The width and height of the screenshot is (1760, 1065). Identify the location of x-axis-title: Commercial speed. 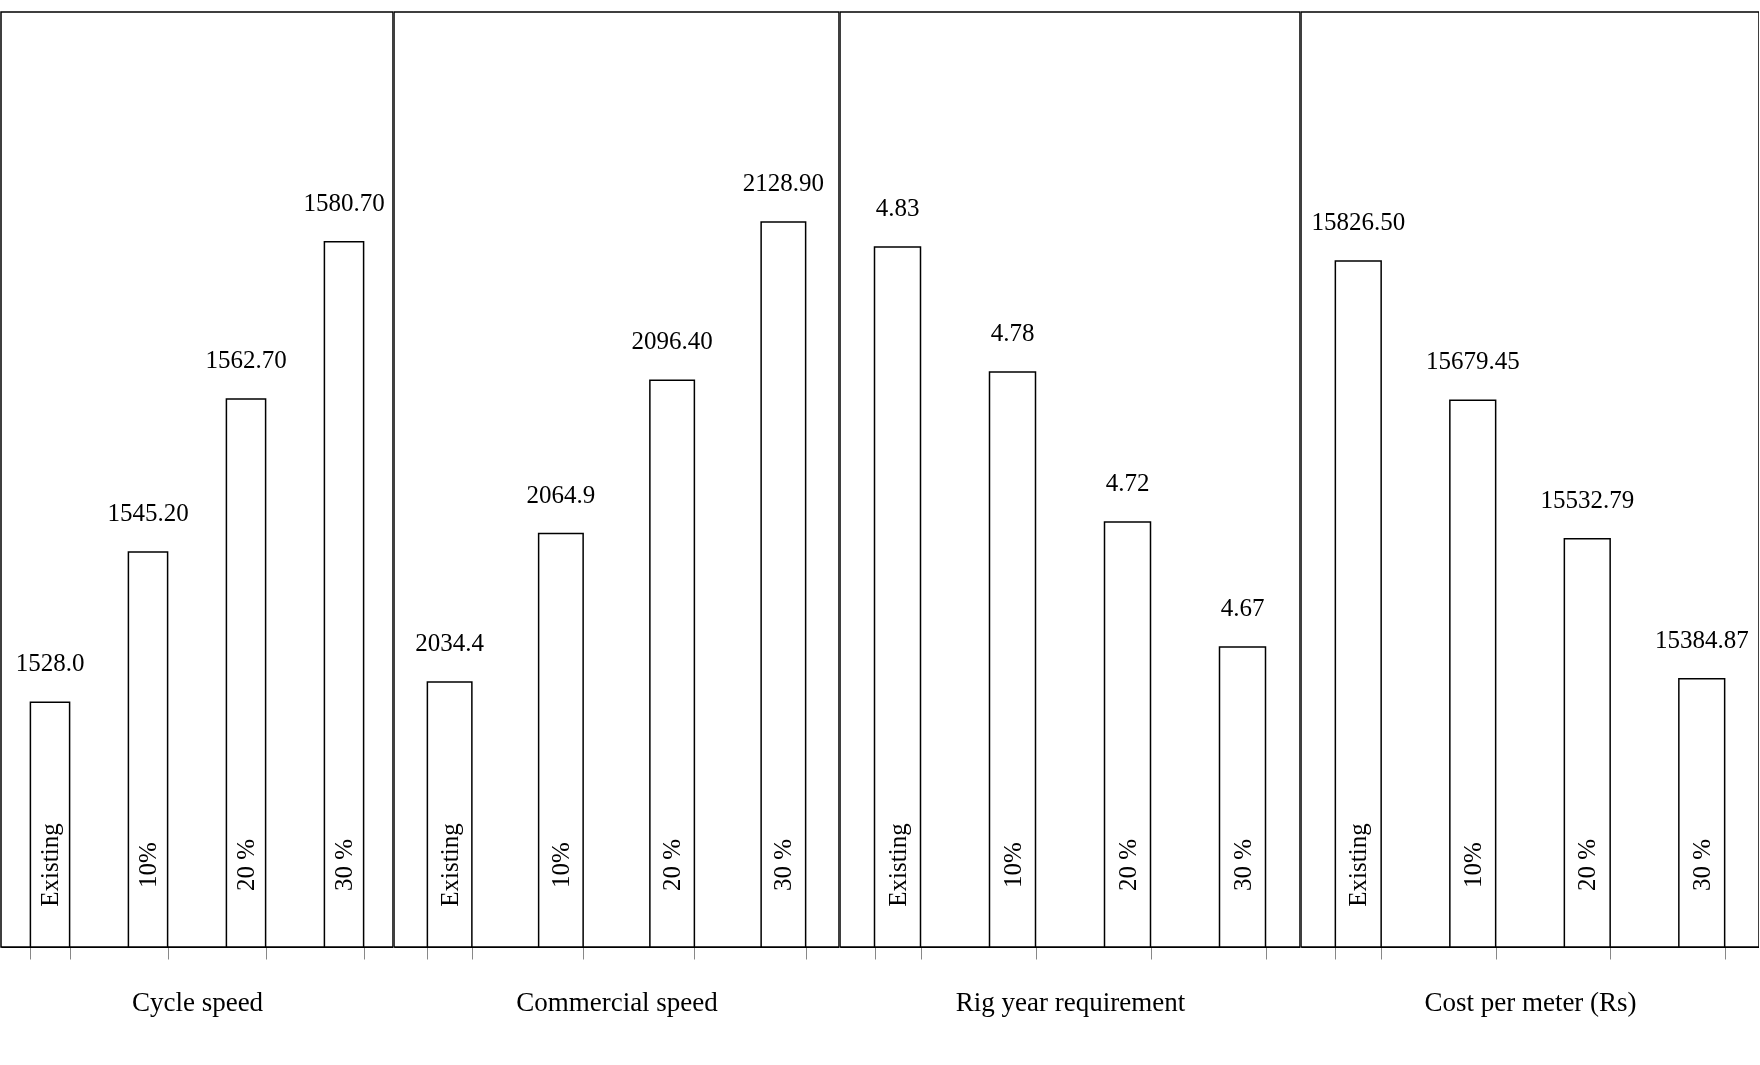
(617, 1002).